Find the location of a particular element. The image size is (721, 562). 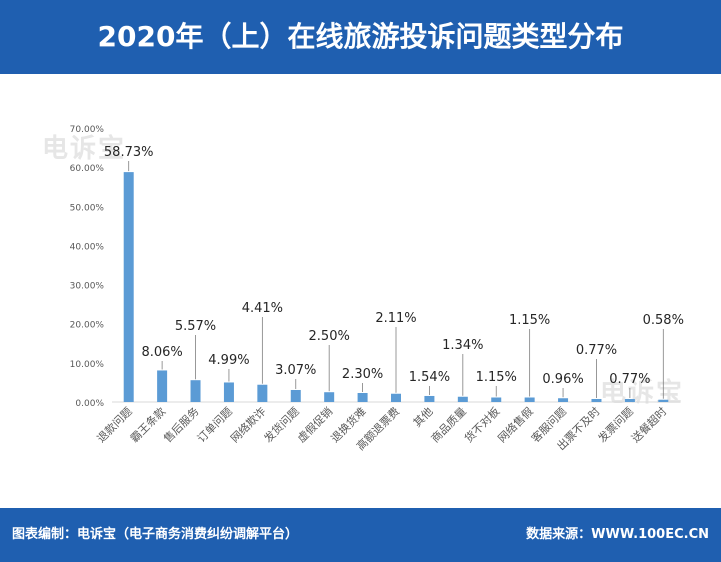

x-tick-label: 订单问题 is located at coordinates (215, 425).